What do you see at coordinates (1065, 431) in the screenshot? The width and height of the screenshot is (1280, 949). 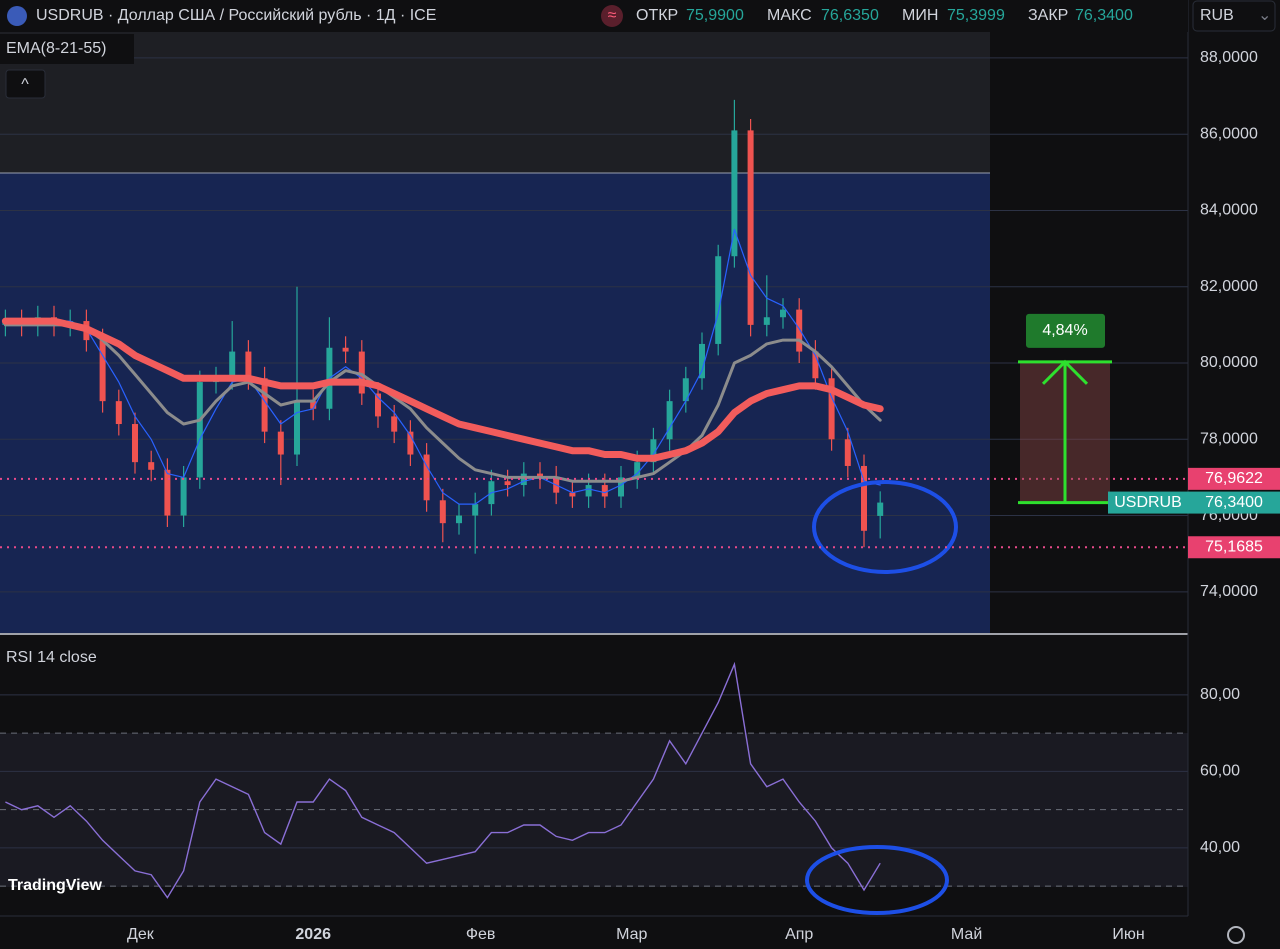 I see `measure-arrow` at bounding box center [1065, 431].